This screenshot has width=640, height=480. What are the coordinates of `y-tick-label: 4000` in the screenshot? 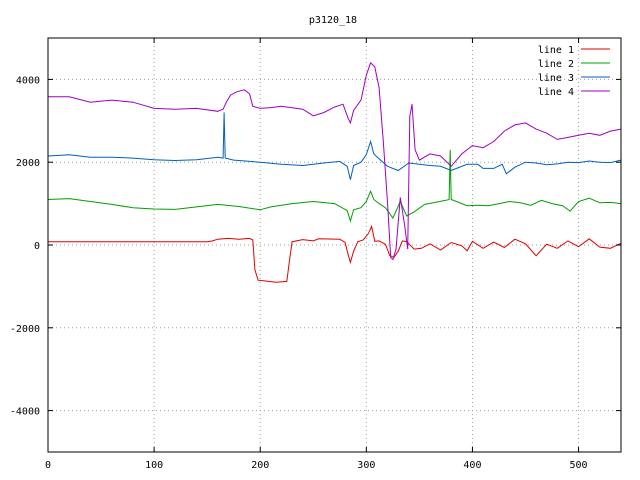 It's located at (28, 80).